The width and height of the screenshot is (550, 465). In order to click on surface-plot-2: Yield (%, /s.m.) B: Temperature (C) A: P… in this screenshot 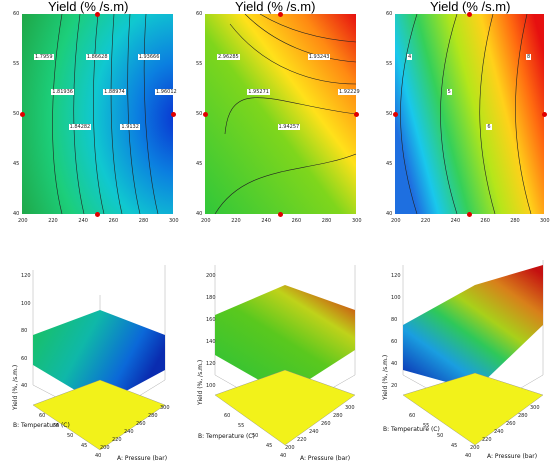, I will do `click(276, 363)`.